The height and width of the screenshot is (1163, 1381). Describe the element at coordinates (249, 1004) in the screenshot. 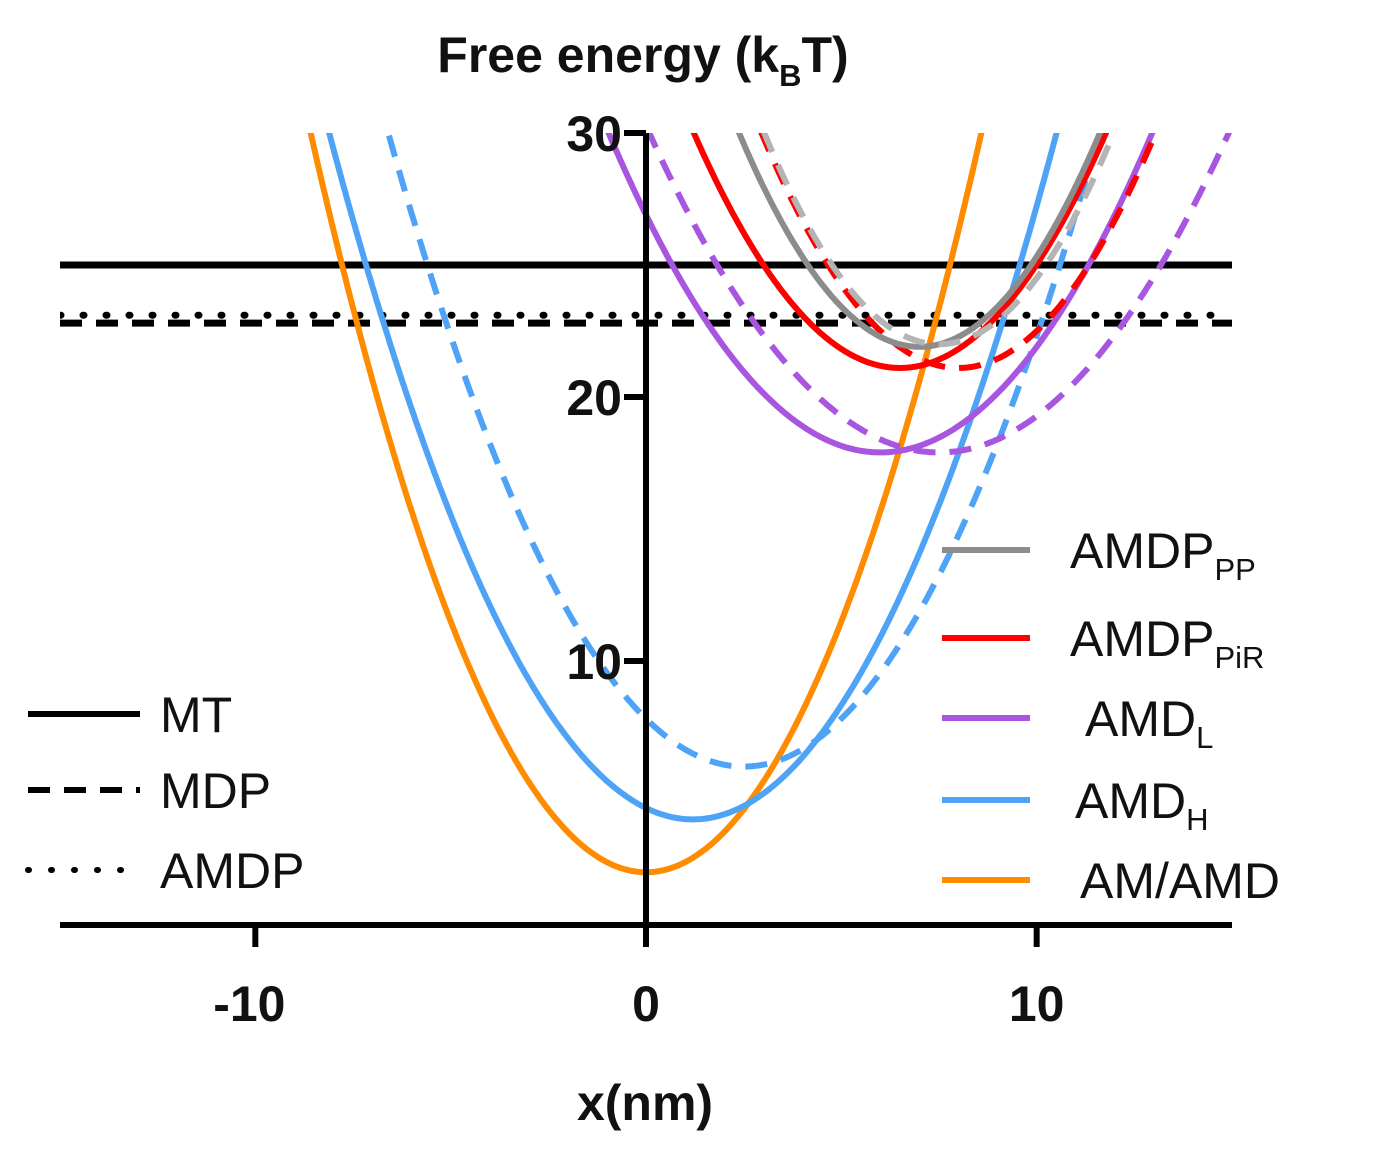

I see `x-tick-label-neg10: -10` at that location.